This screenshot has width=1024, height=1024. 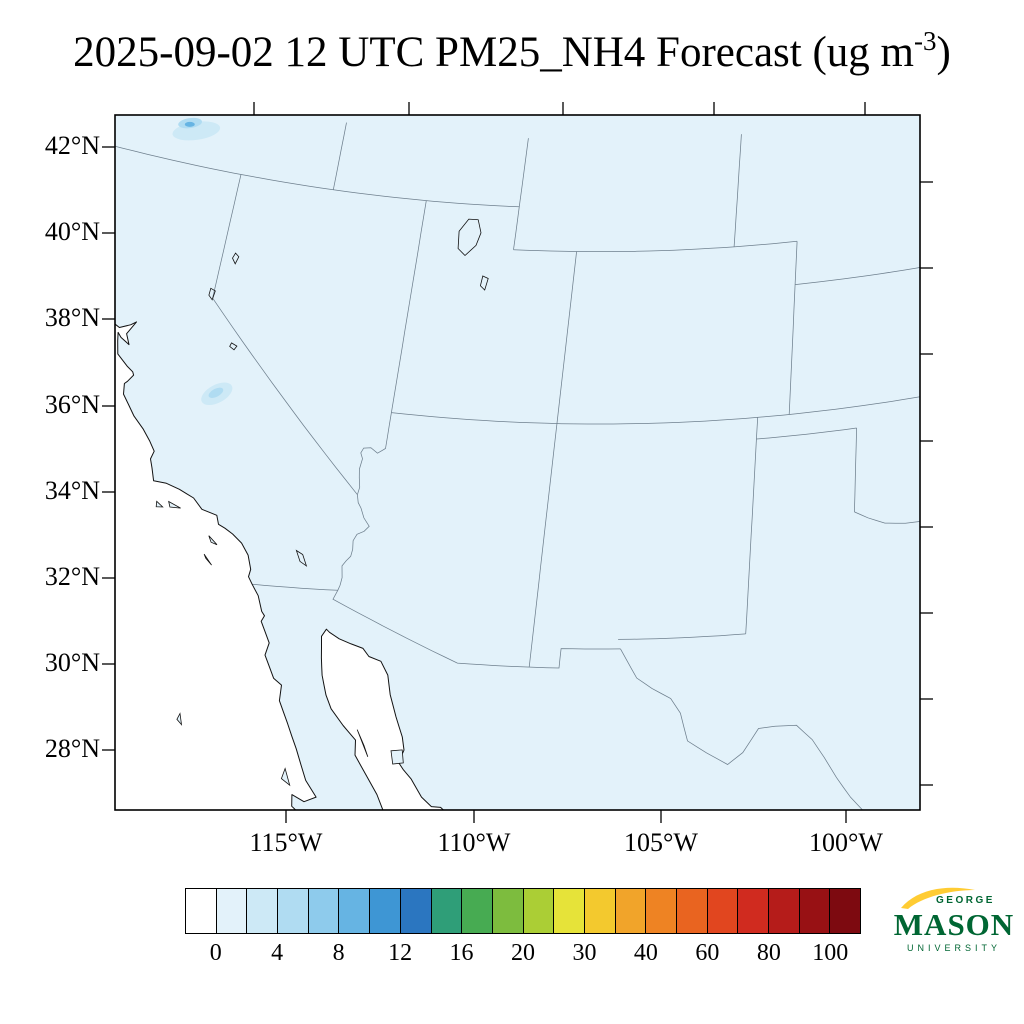 I want to click on colorbar-tick-label: 100, so click(x=830, y=953).